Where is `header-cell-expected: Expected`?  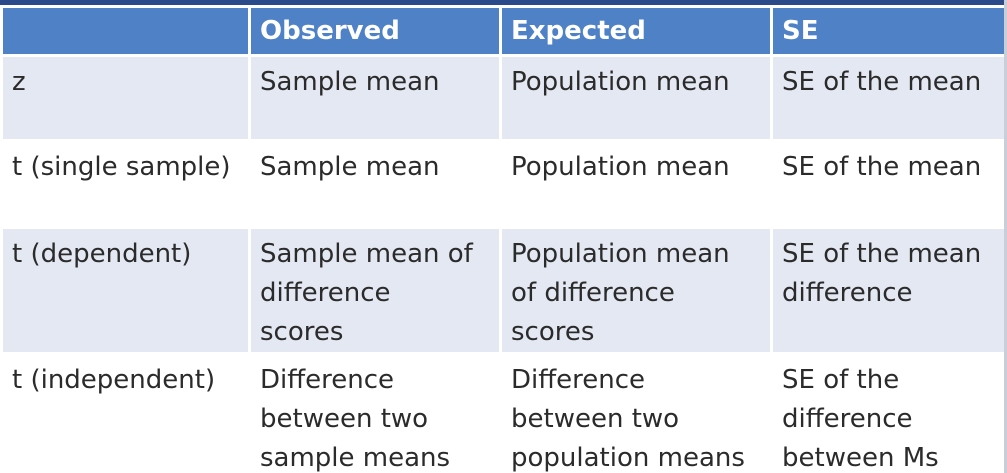
header-cell-expected: Expected is located at coordinates (636, 31).